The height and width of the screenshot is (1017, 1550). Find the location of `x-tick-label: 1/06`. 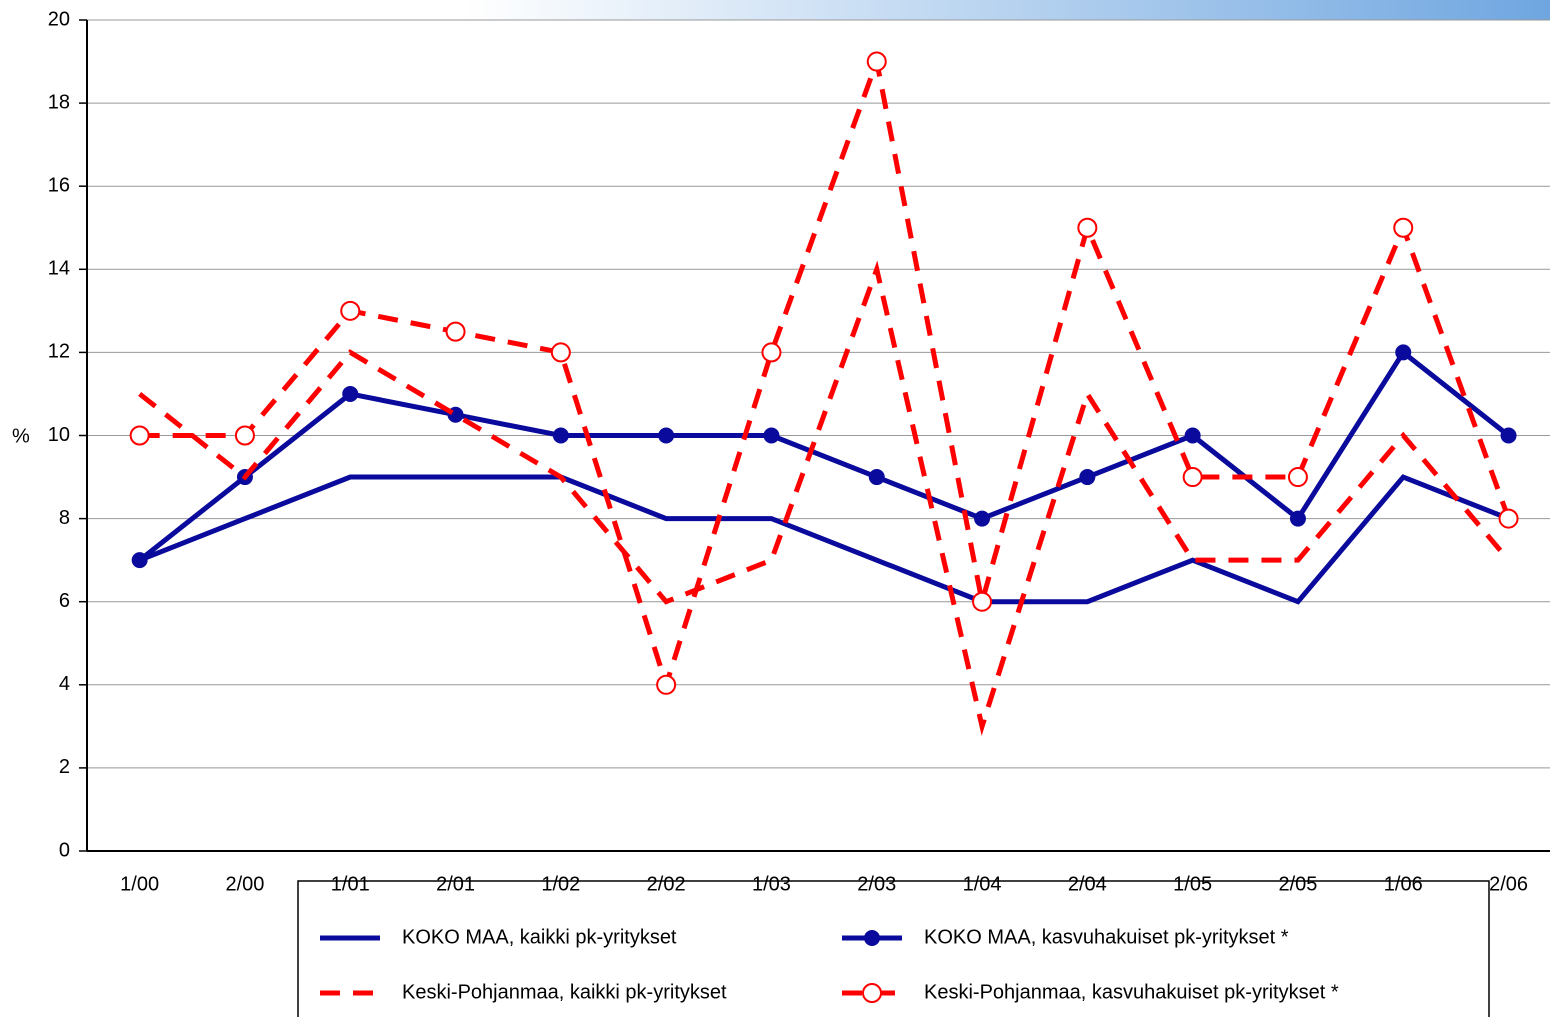

x-tick-label: 1/06 is located at coordinates (1403, 884).